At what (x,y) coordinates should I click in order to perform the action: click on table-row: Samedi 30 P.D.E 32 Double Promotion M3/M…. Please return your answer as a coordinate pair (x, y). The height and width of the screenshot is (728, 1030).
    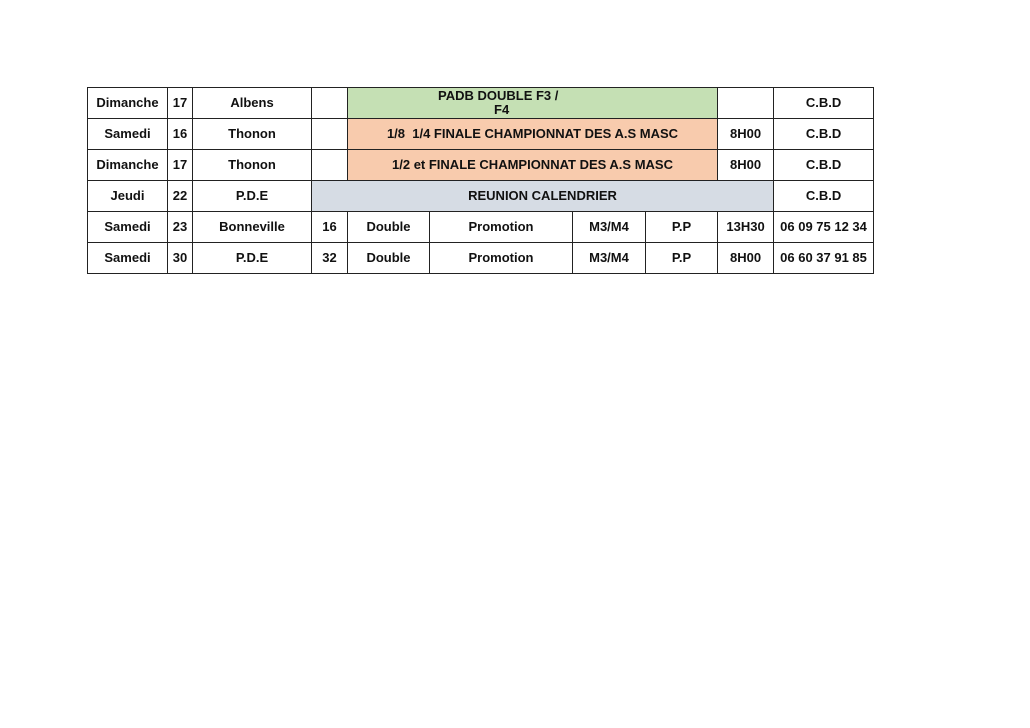
    Looking at the image, I should click on (481, 258).